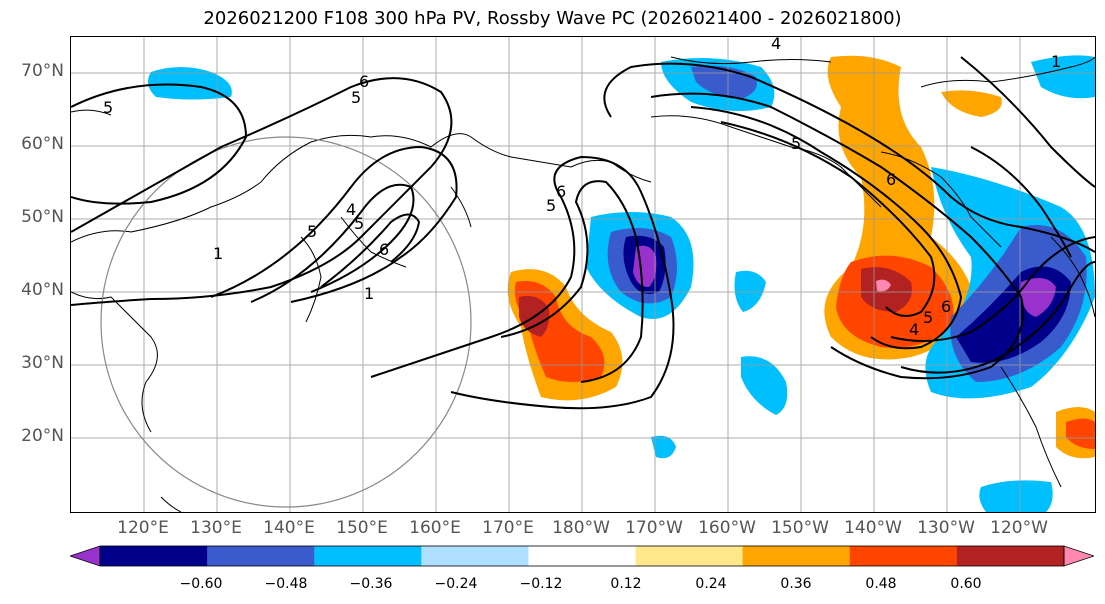 The width and height of the screenshot is (1105, 604). What do you see at coordinates (143, 528) in the screenshot?
I see `lon-label-120e: 120°E` at bounding box center [143, 528].